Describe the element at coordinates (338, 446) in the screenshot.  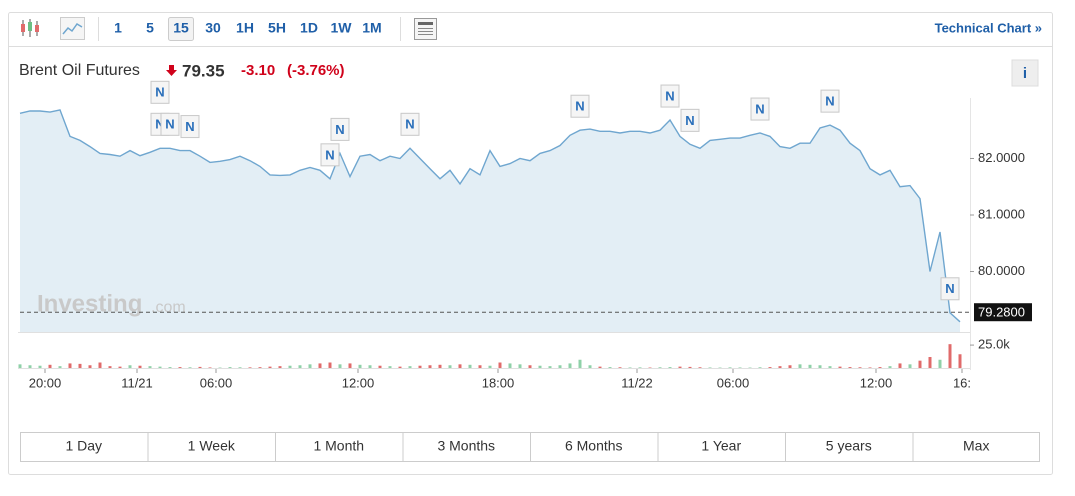
I see `range-button: 1 Month` at that location.